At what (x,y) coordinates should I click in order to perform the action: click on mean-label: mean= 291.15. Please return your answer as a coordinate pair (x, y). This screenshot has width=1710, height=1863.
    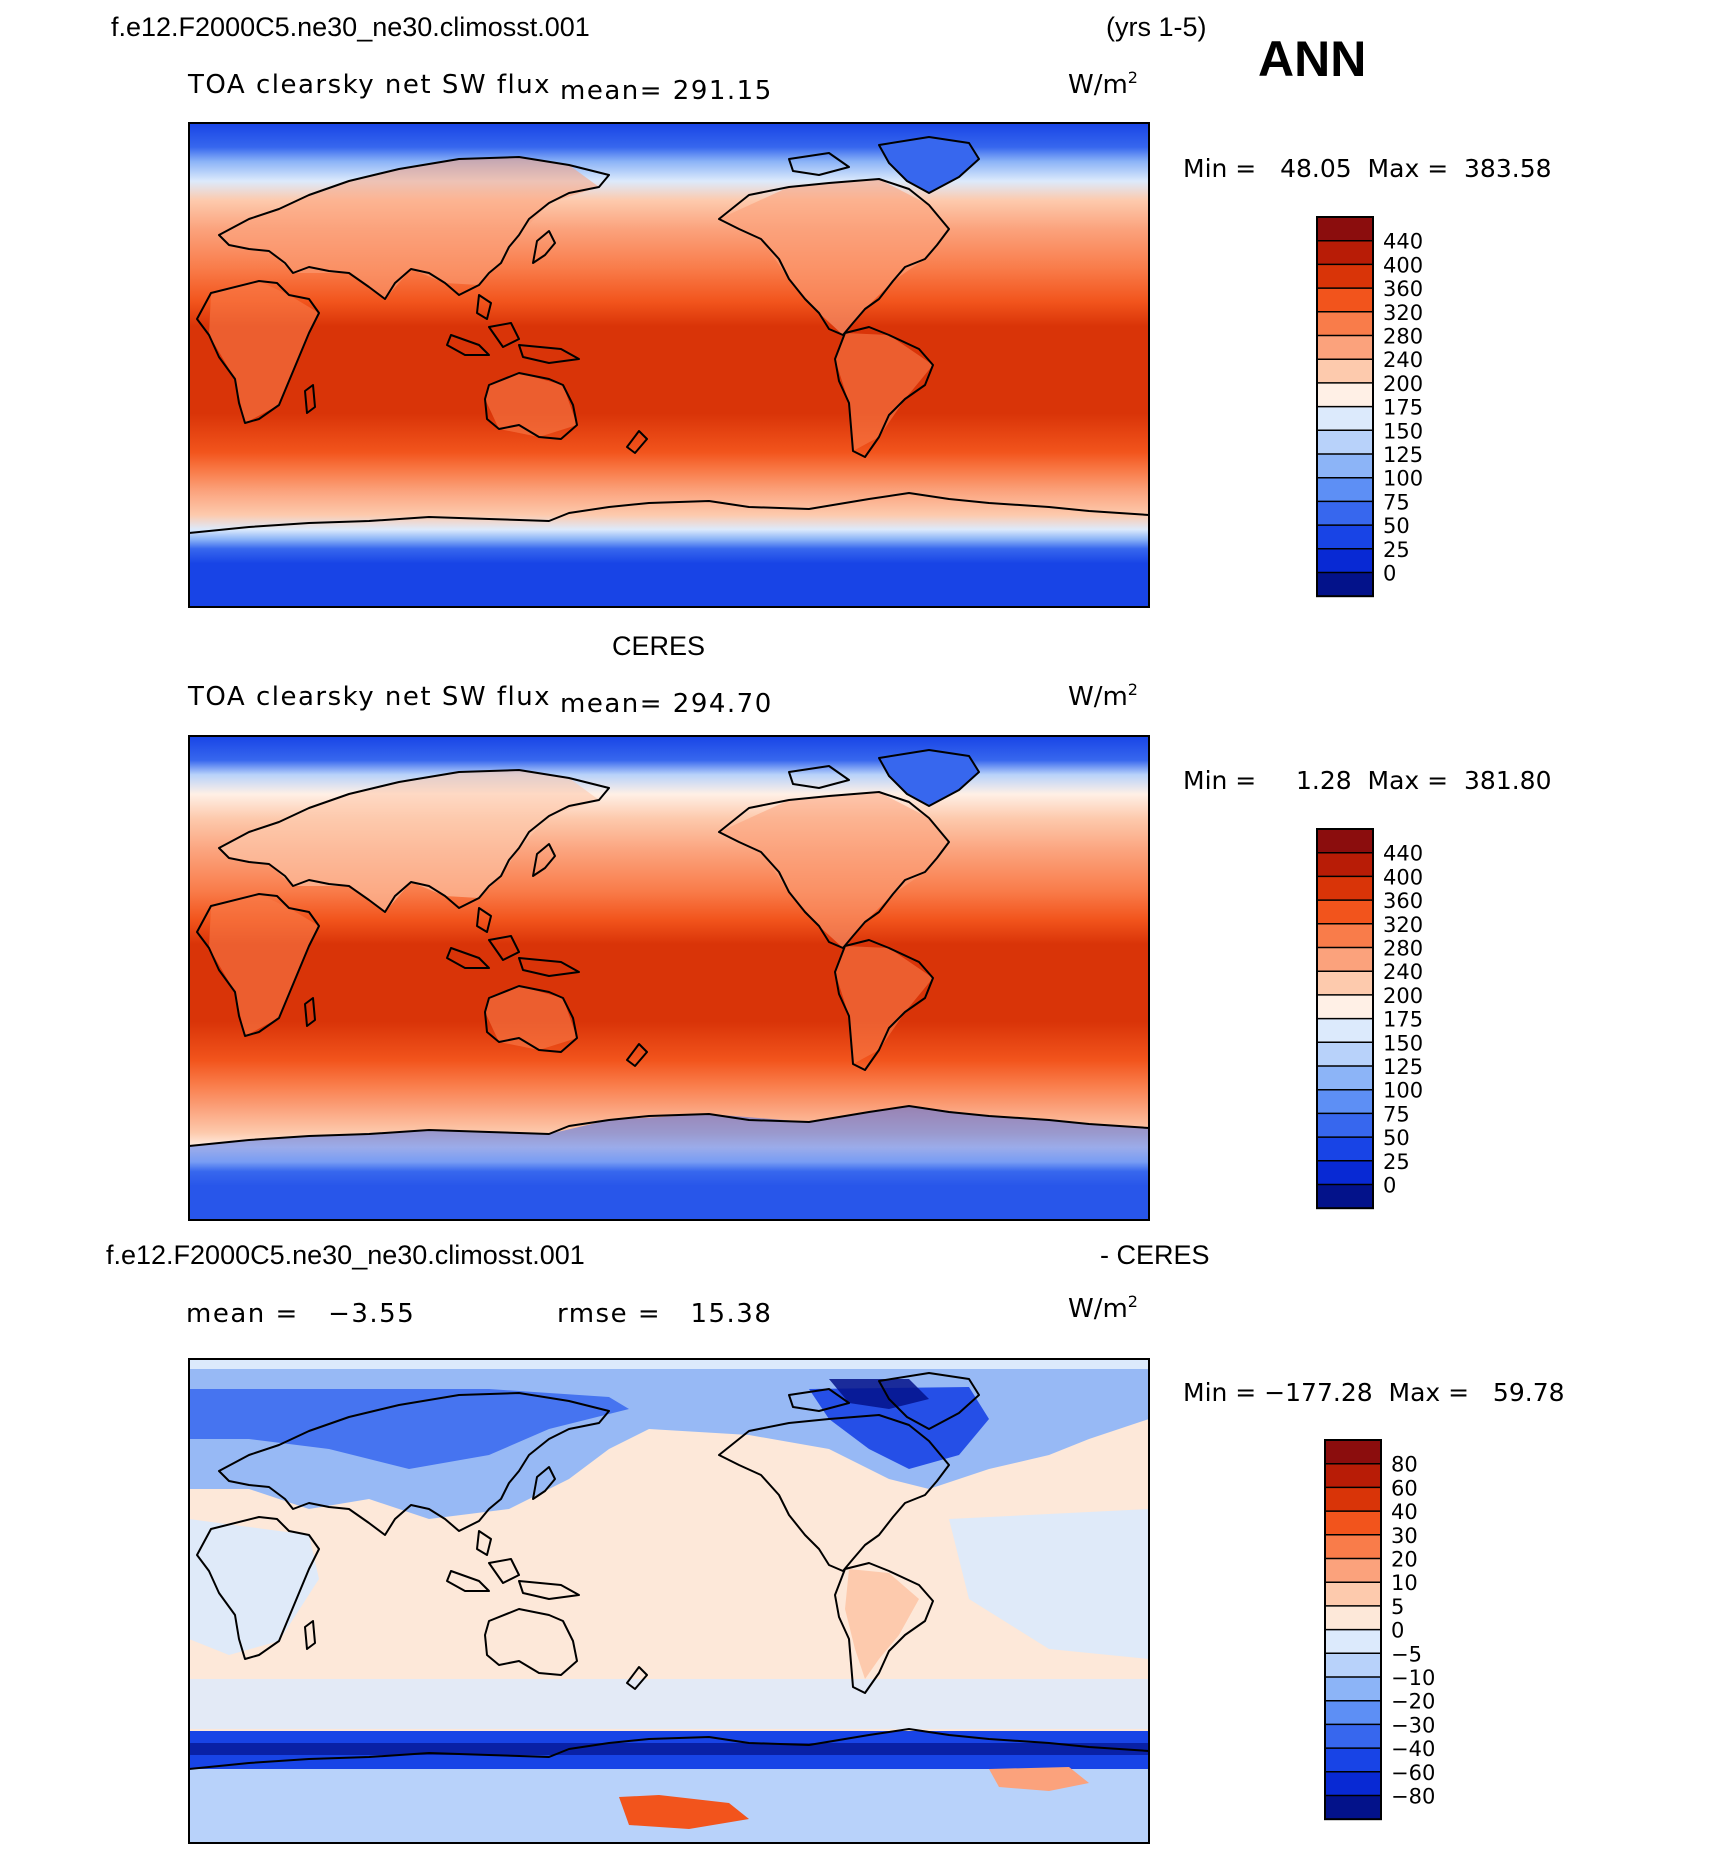
    Looking at the image, I should click on (666, 91).